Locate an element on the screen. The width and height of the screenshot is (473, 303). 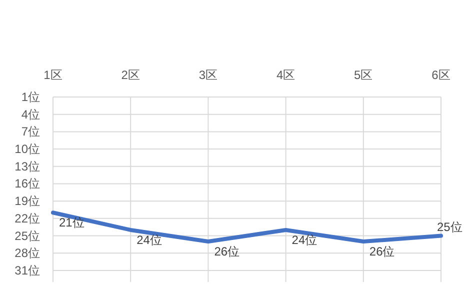
y-tick-label: 13位 is located at coordinates (27, 166).